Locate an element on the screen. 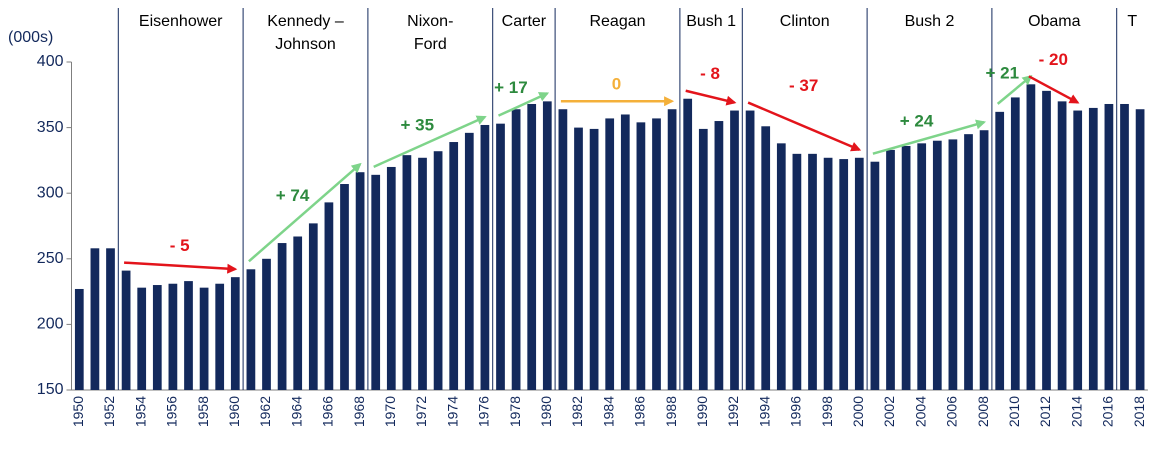 The image size is (1154, 454). president-name: Ford is located at coordinates (430, 44).